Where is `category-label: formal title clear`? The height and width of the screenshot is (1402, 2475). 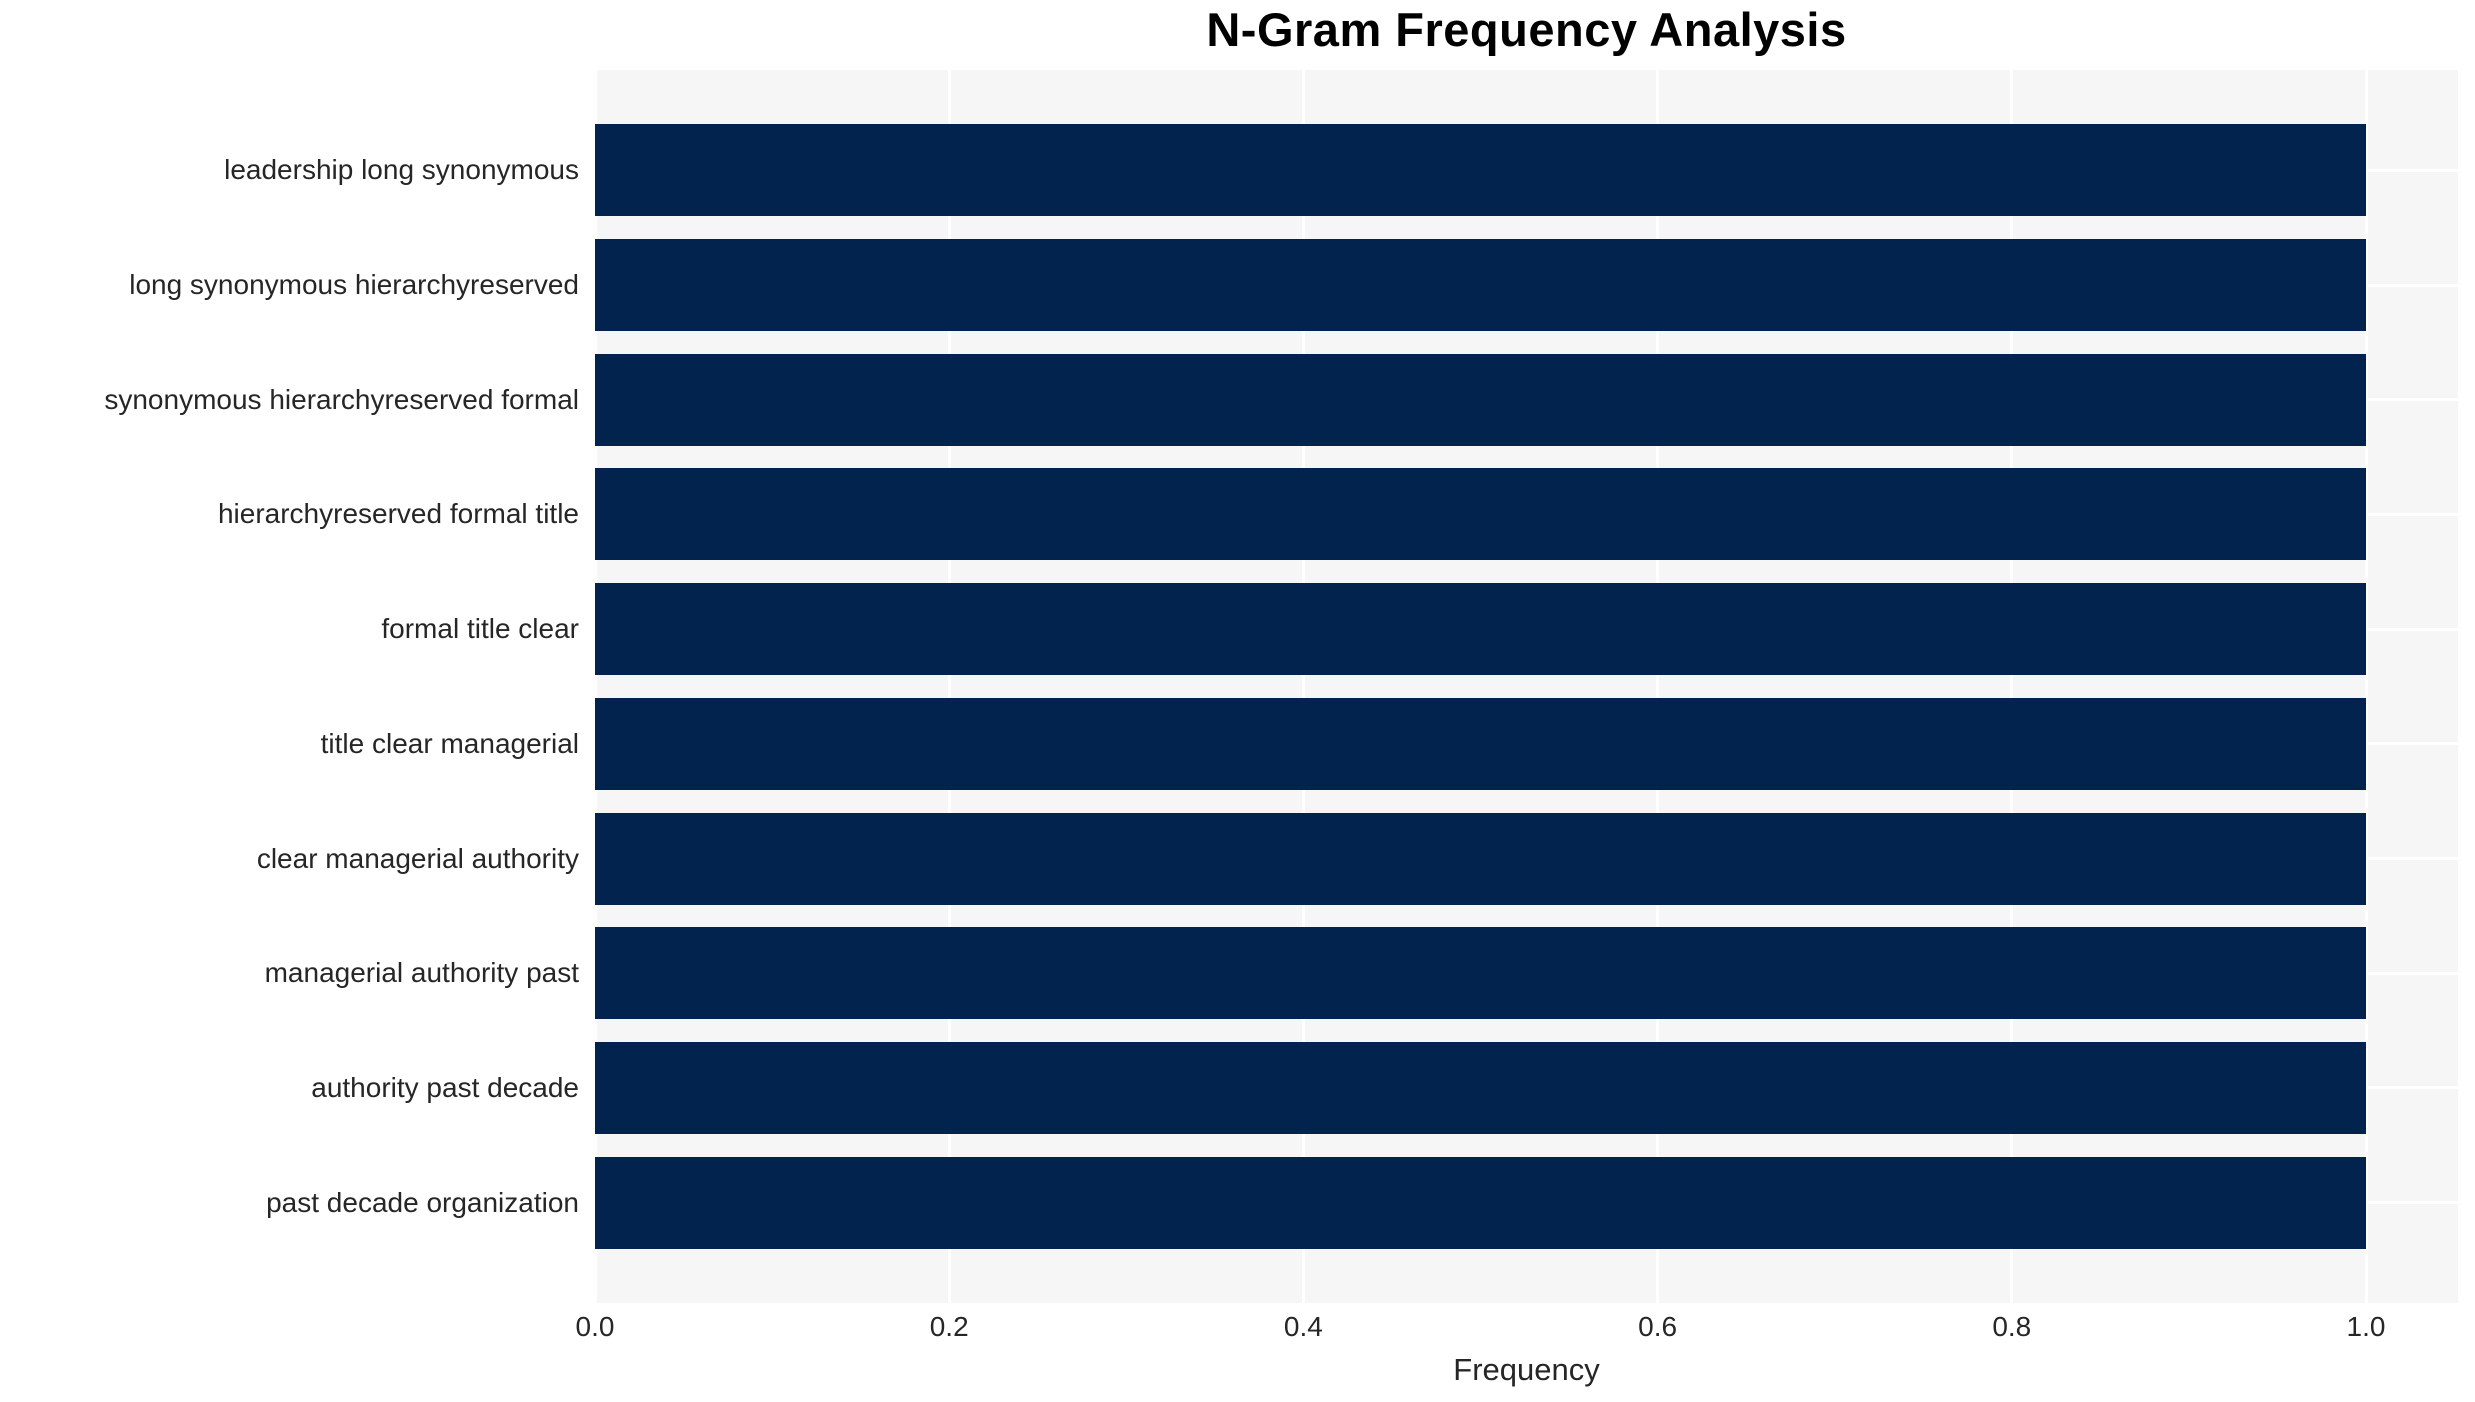 category-label: formal title clear is located at coordinates (480, 629).